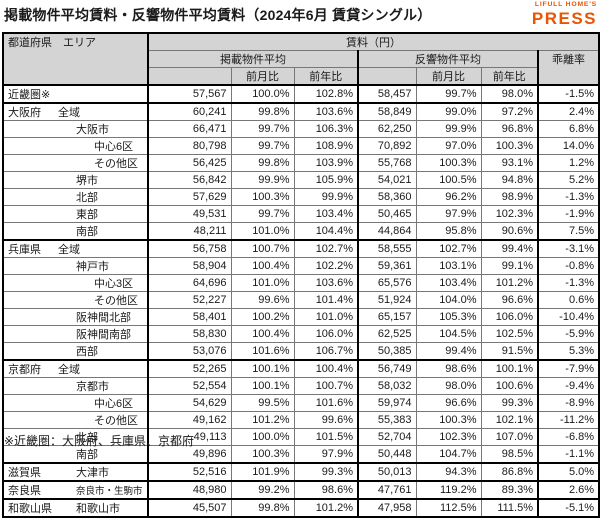  What do you see at coordinates (387, 368) in the screenshot?
I see `value-cell: 56,749` at bounding box center [387, 368].